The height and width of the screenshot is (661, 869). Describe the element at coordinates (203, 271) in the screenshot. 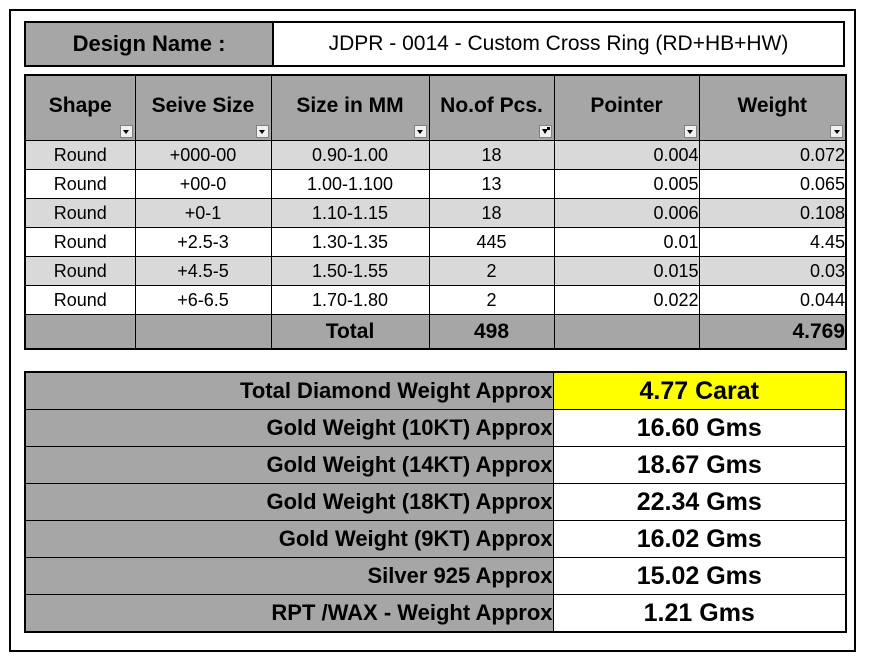

I see `cell-seive-size: +4.5-5` at that location.